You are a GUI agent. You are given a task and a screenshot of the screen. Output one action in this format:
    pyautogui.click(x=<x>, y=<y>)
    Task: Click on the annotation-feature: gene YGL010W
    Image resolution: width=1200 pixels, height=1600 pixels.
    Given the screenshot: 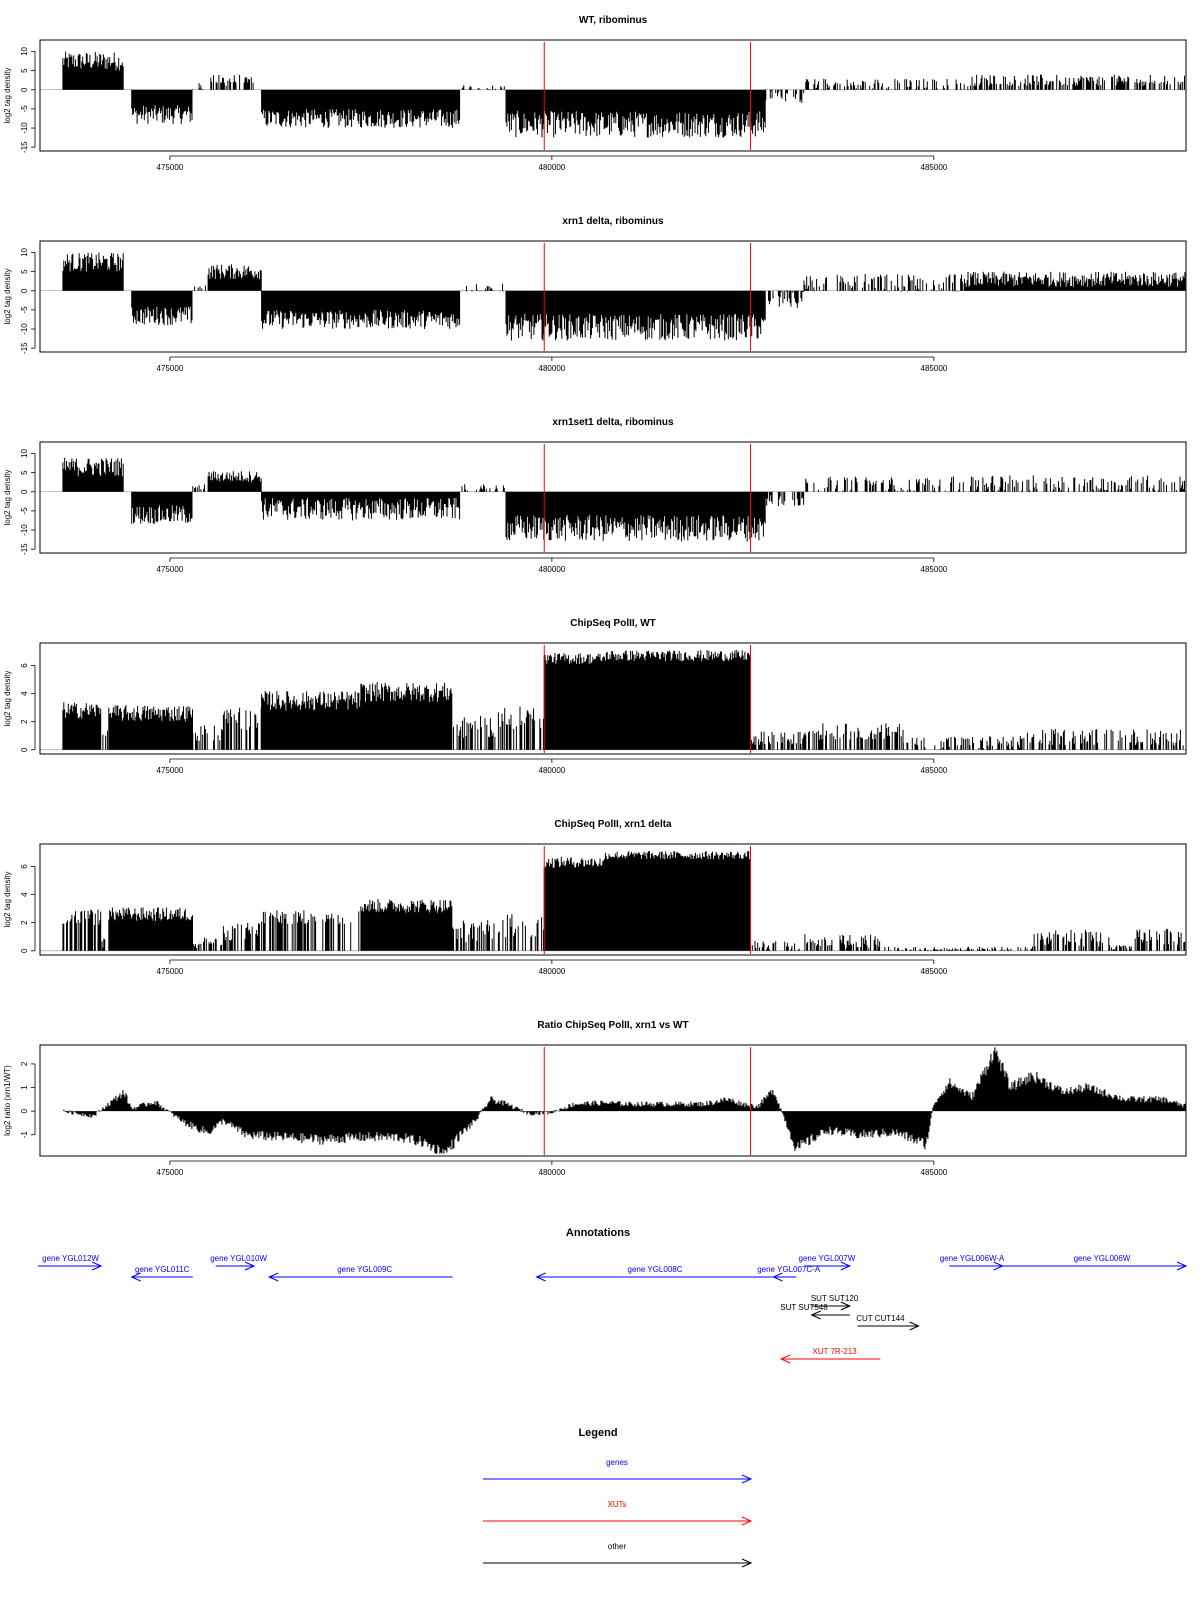 What is the action you would take?
    pyautogui.click(x=238, y=1262)
    